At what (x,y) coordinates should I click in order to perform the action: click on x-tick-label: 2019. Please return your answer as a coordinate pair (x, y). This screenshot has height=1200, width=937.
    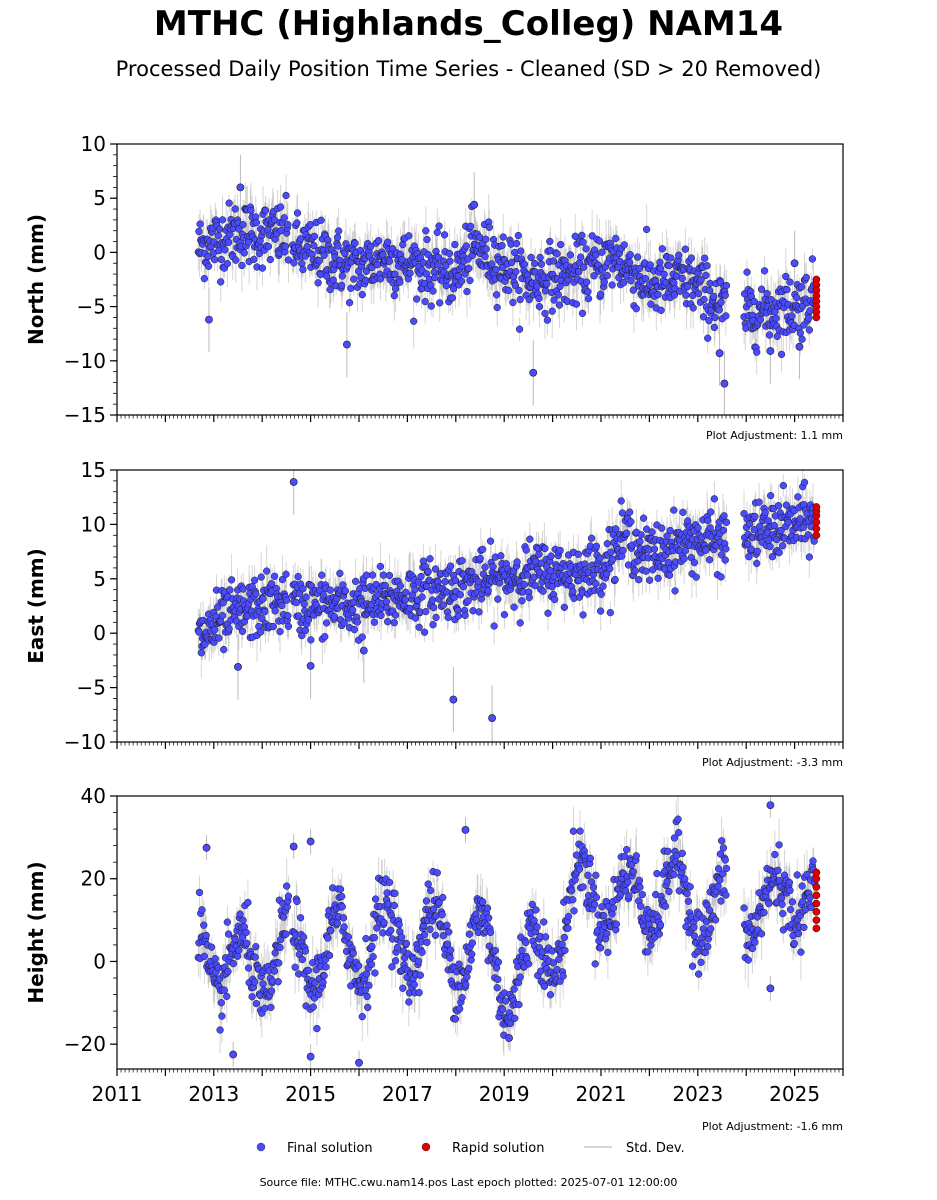
    Looking at the image, I should click on (504, 1094).